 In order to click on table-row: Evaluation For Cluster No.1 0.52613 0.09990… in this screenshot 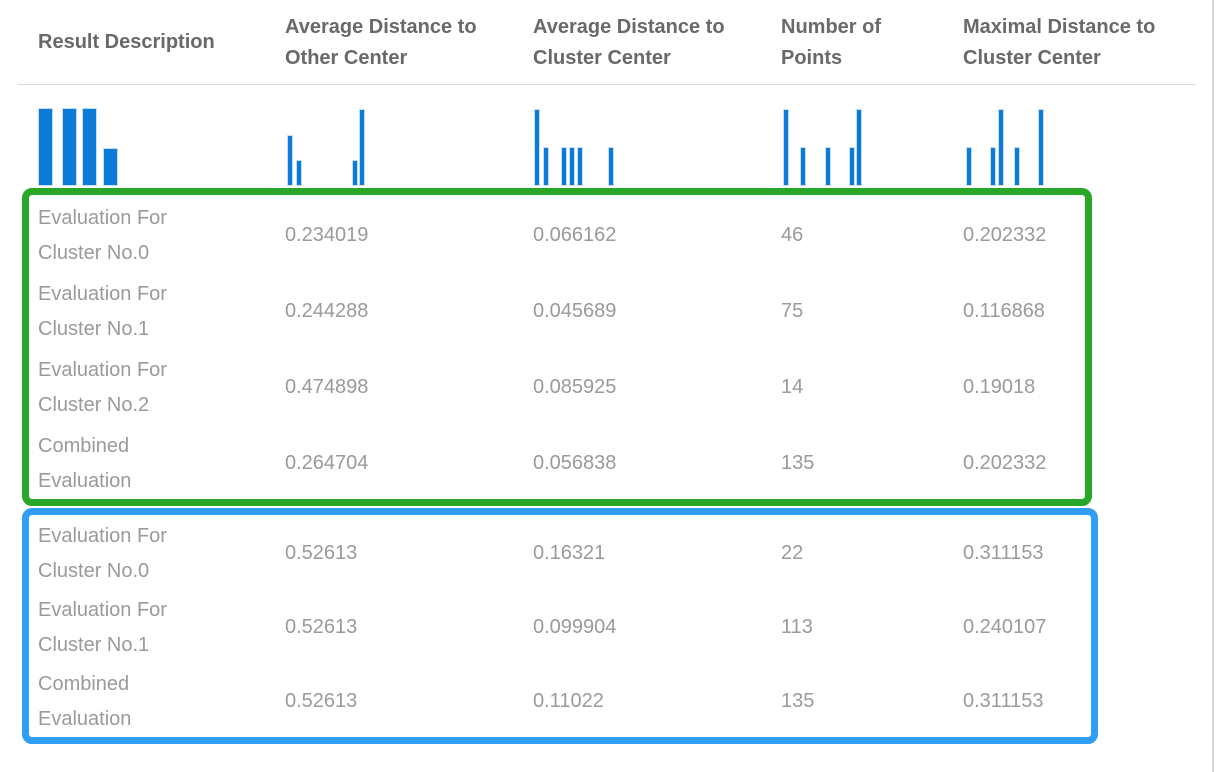, I will do `click(564, 628)`.